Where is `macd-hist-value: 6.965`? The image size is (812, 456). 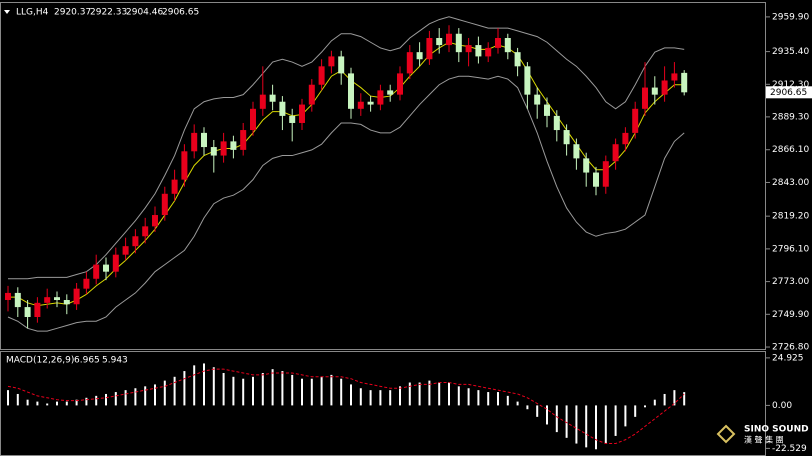
macd-hist-value: 6.965 is located at coordinates (87, 361).